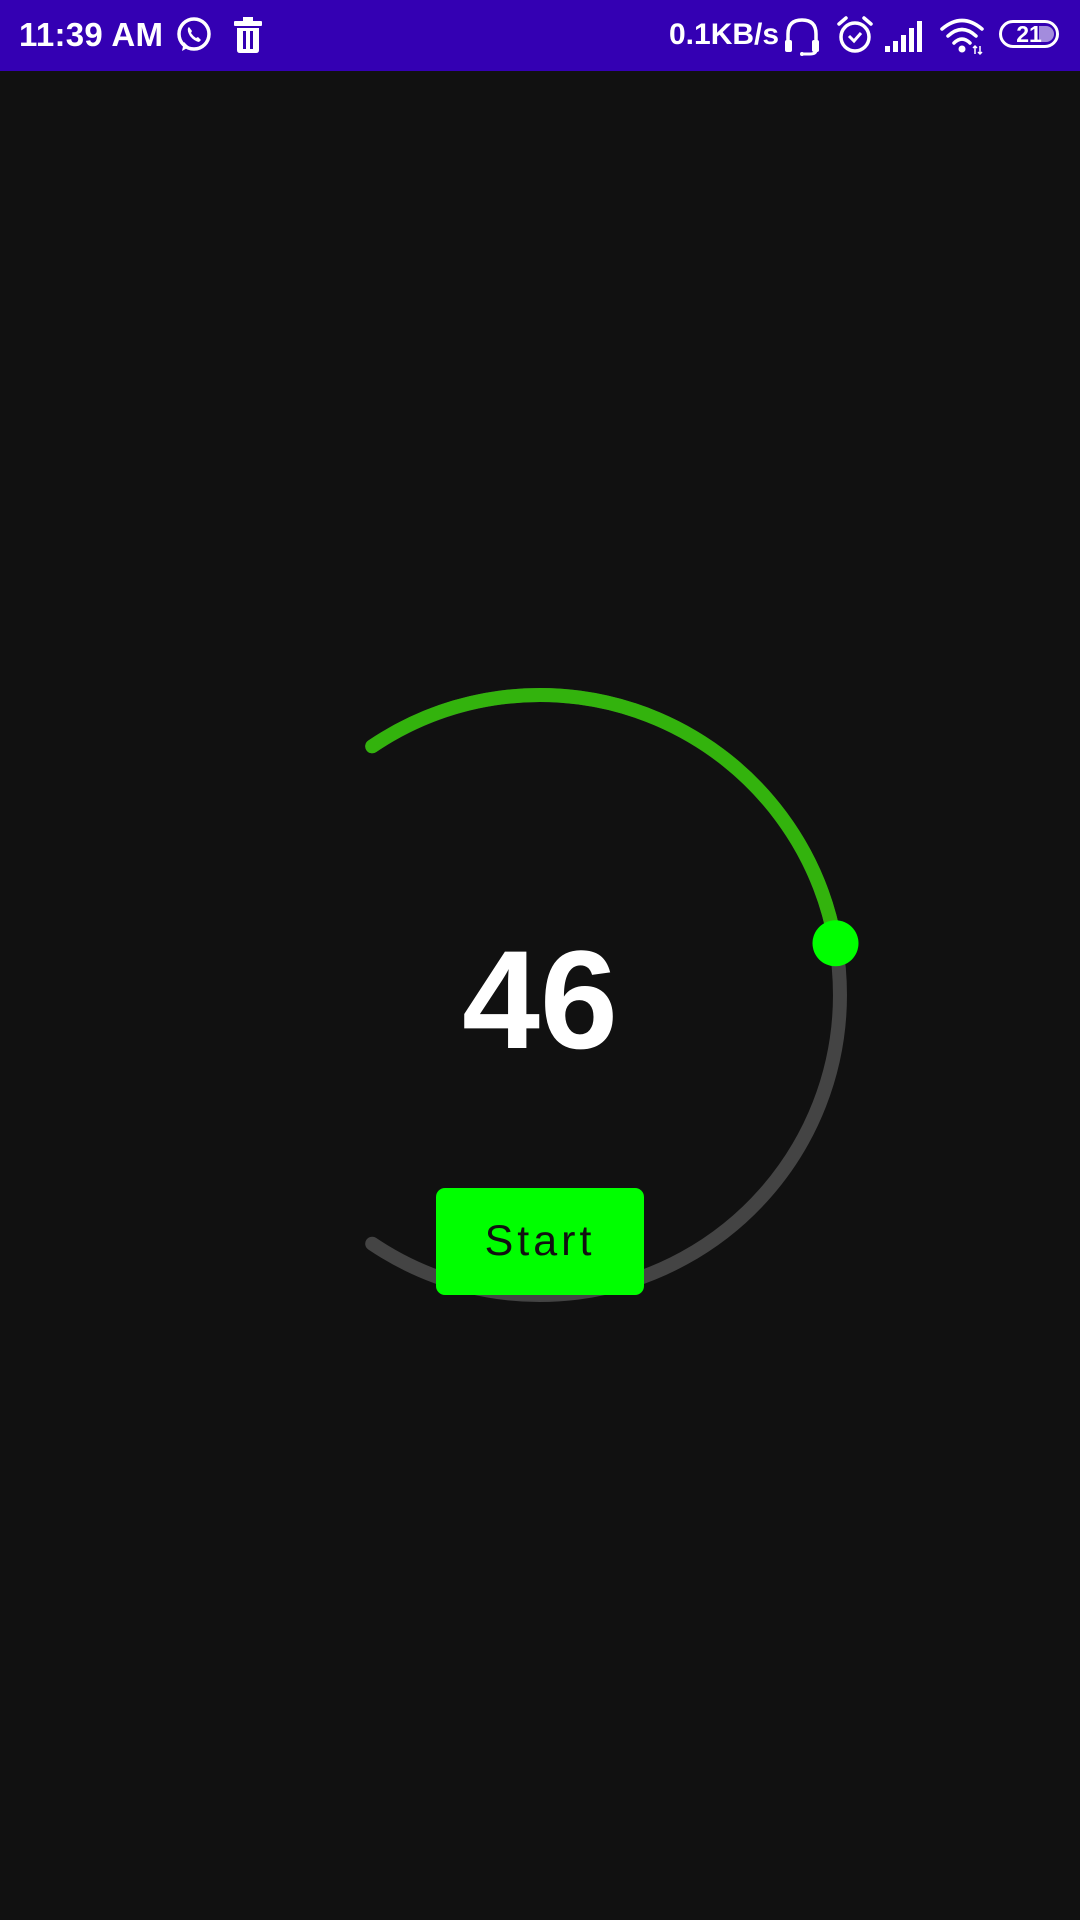 This screenshot has height=1920, width=1080. I want to click on status-time: 11:39 AM, so click(91, 34).